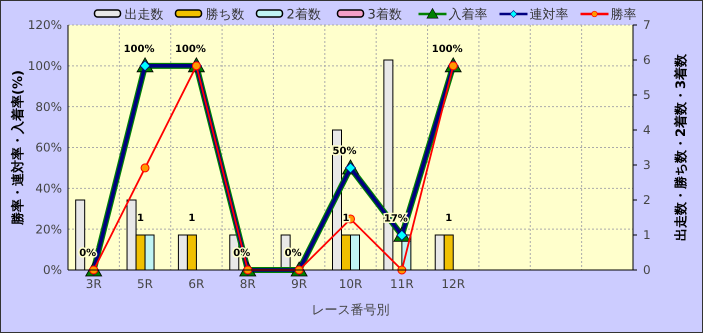  What do you see at coordinates (396, 218) in the screenshot?
I see `data-label: 17%` at bounding box center [396, 218].